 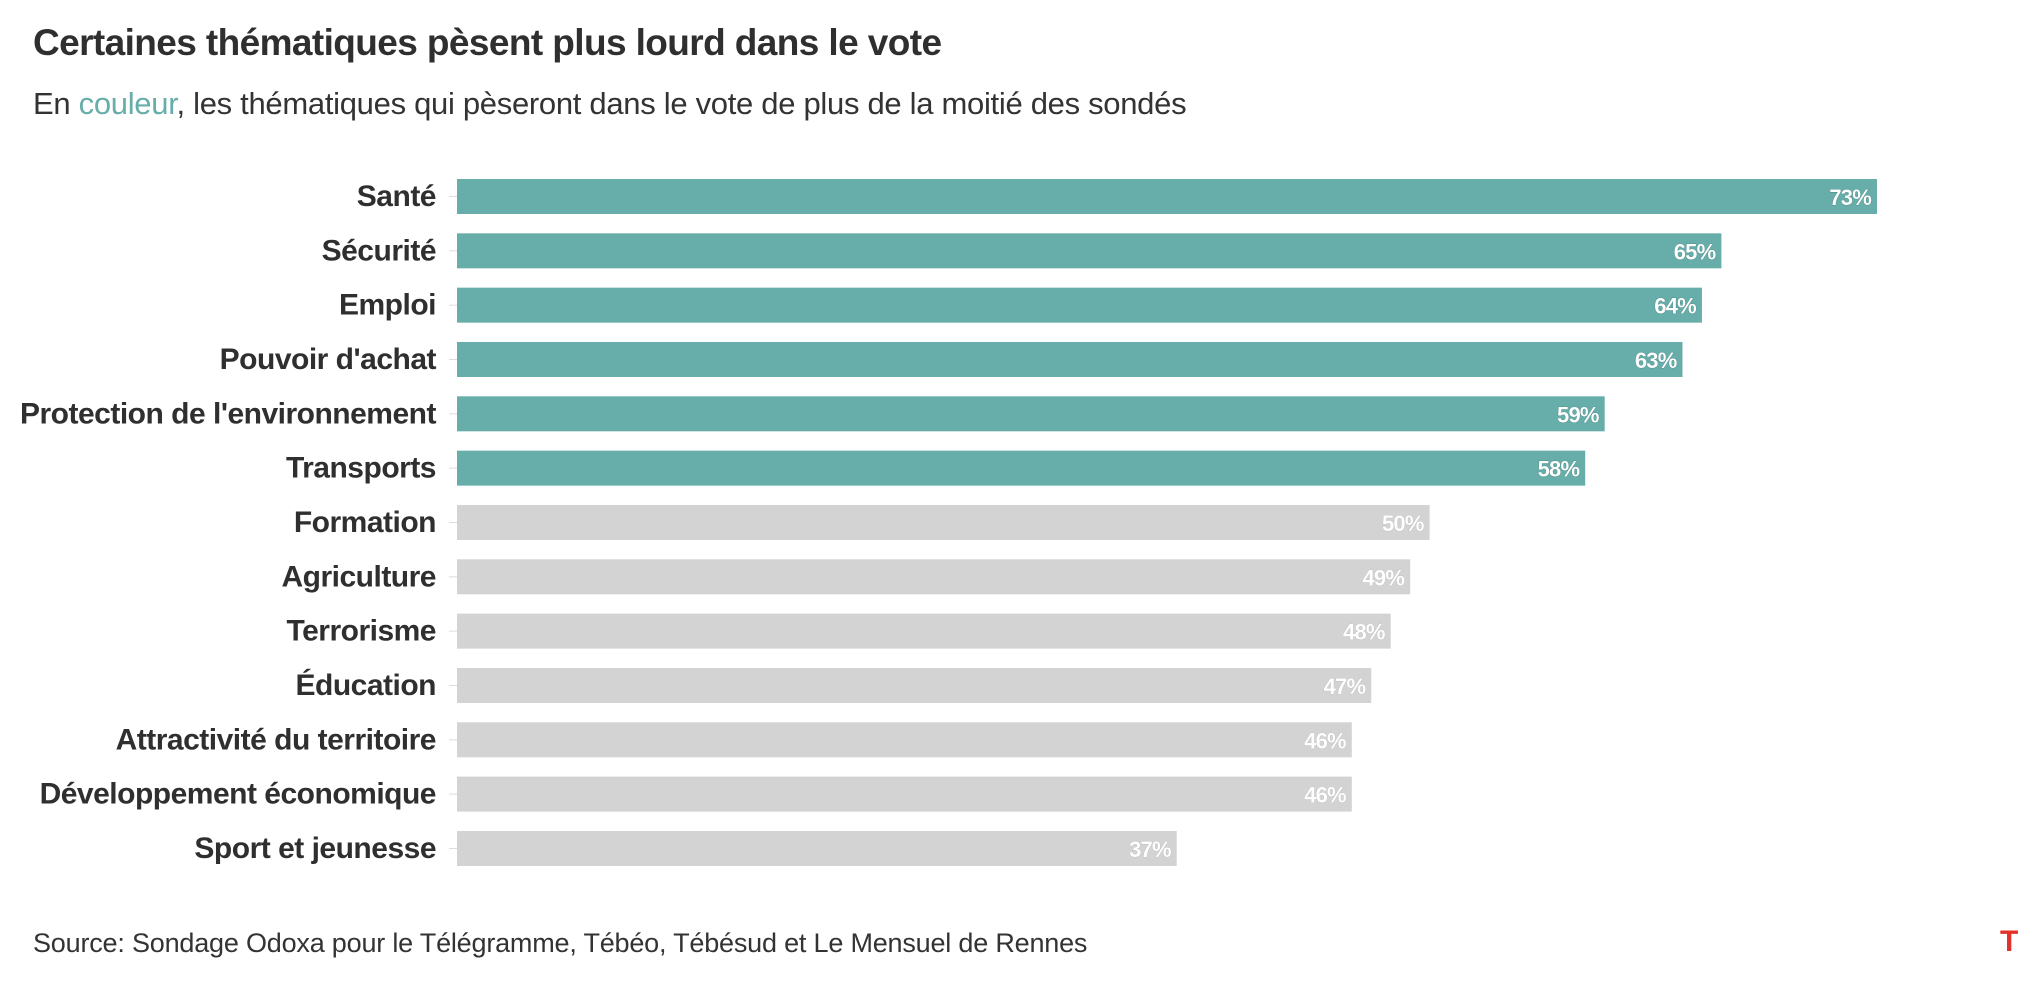 I want to click on category-label: Développement économique, so click(x=238, y=794).